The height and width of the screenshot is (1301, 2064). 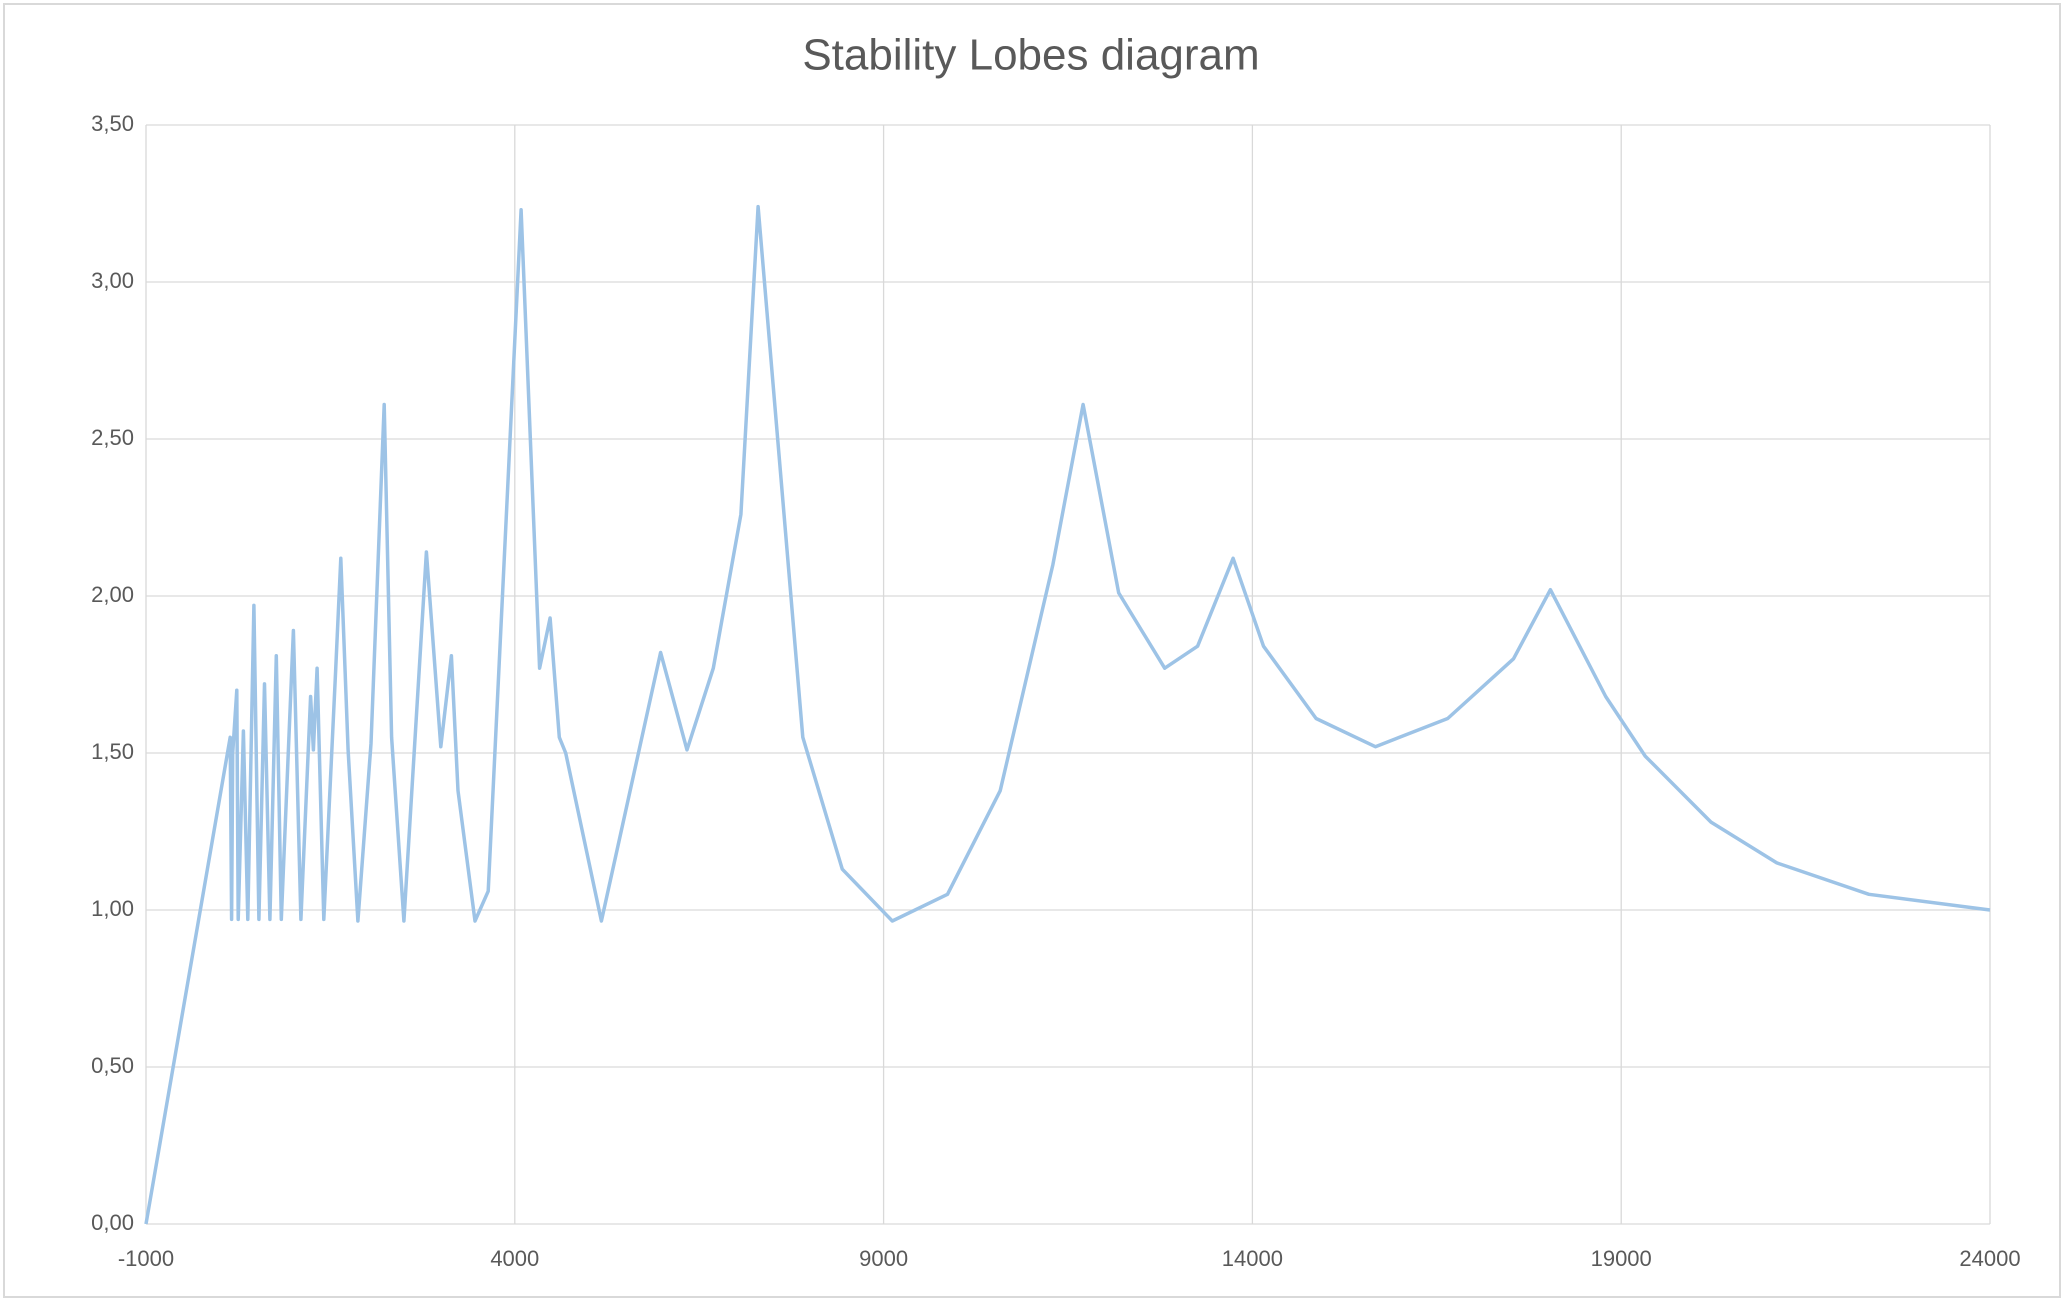 I want to click on y-tick-label: 0,50, so click(x=112, y=1065).